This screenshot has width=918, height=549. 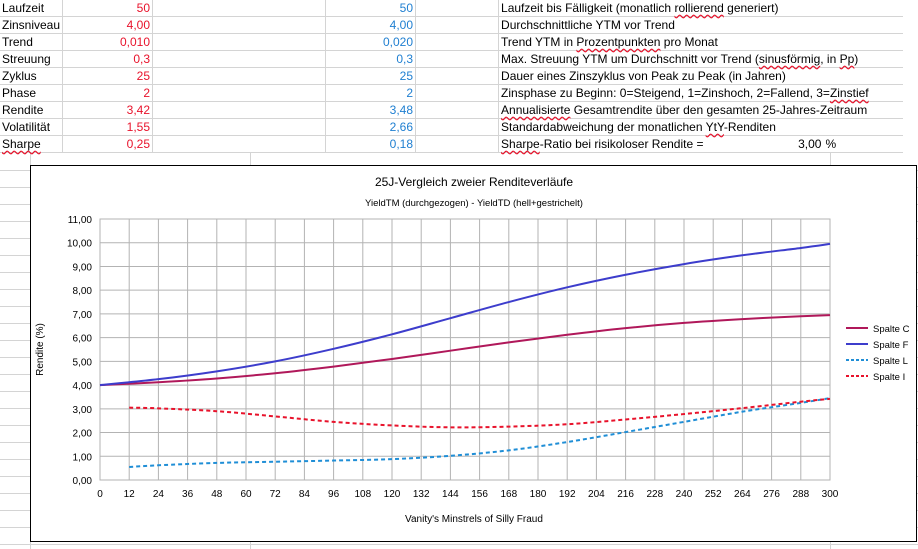 I want to click on description-text: Pp, so click(x=847, y=59).